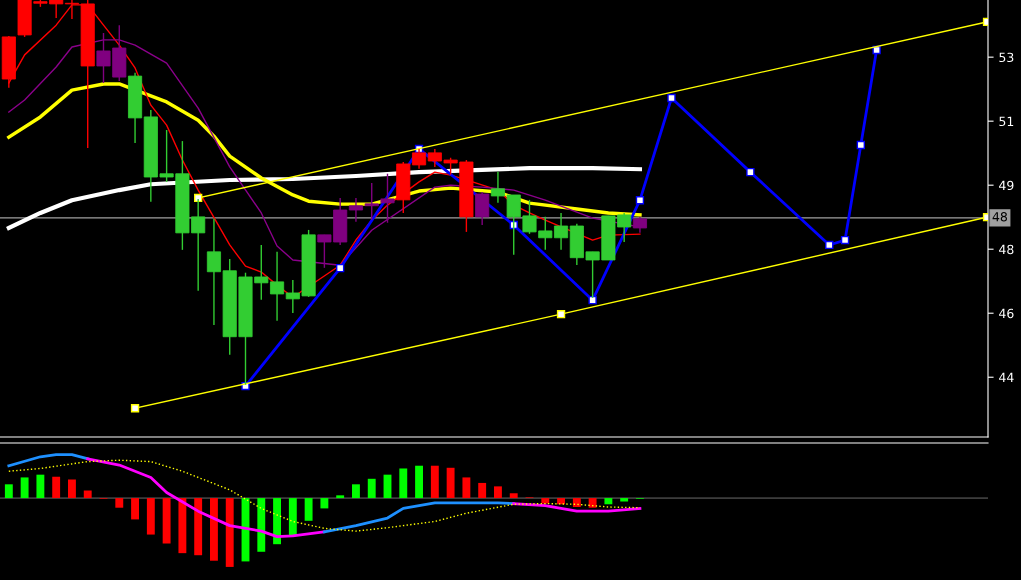  What do you see at coordinates (999, 217) in the screenshot?
I see `ref-line-label: 48` at bounding box center [999, 217].